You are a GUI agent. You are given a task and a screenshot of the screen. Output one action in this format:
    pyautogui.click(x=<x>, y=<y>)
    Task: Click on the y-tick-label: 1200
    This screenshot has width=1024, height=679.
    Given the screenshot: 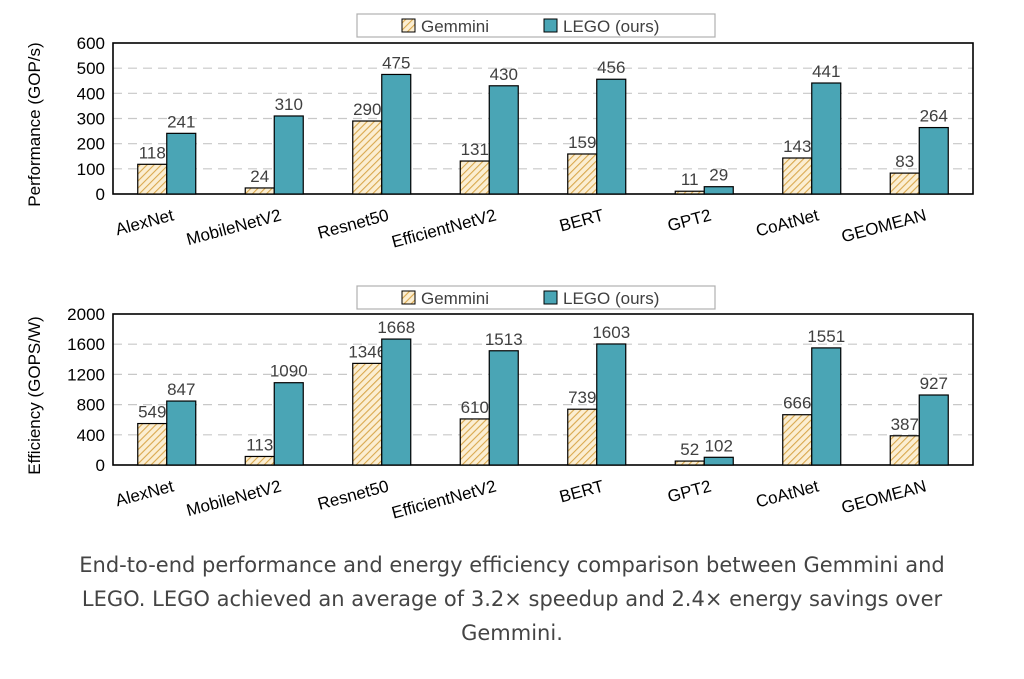 What is the action you would take?
    pyautogui.click(x=86, y=374)
    